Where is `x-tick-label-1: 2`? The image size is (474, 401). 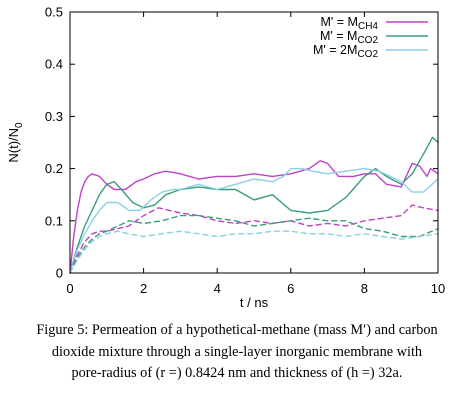
x-tick-label-1: 2 is located at coordinates (143, 288).